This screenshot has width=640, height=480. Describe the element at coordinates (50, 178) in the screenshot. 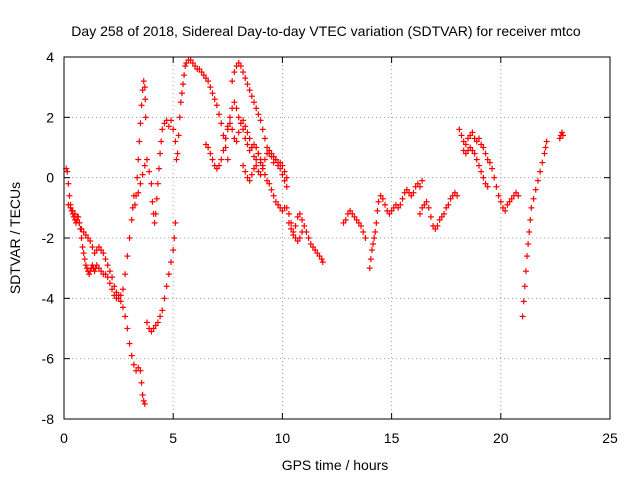

I see `y-tick-label: 0` at that location.